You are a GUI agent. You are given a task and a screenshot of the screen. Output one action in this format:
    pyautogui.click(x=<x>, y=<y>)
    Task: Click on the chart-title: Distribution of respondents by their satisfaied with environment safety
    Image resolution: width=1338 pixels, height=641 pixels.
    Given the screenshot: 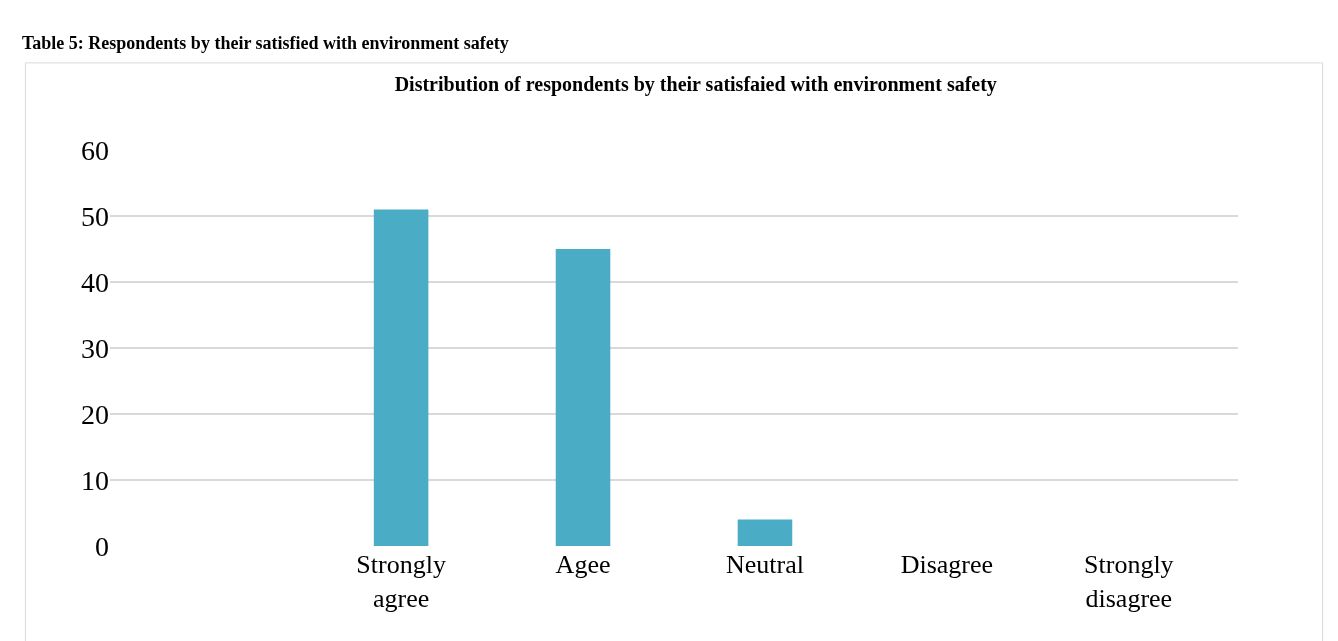 What is the action you would take?
    pyautogui.click(x=695, y=84)
    